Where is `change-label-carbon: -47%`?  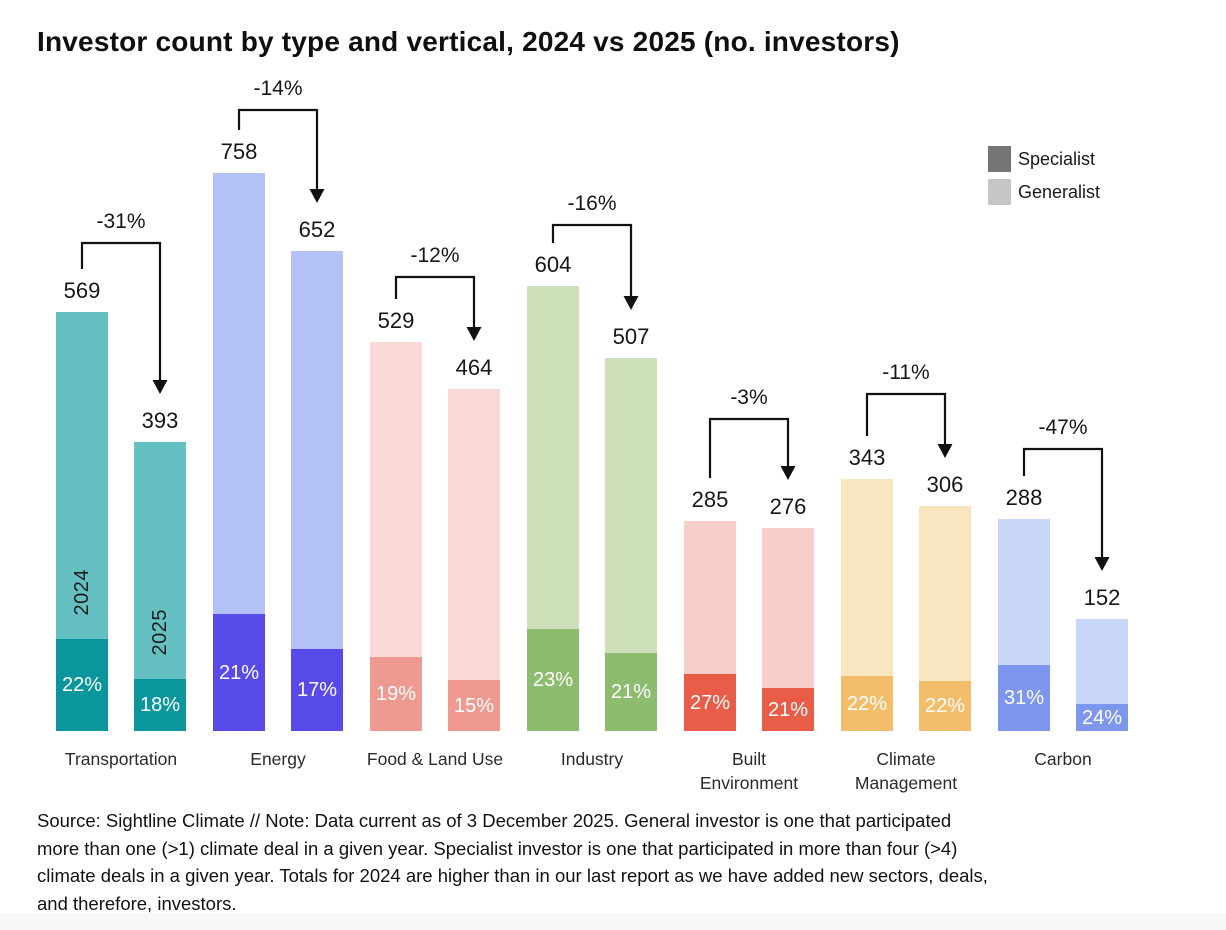
change-label-carbon: -47% is located at coordinates (1063, 427).